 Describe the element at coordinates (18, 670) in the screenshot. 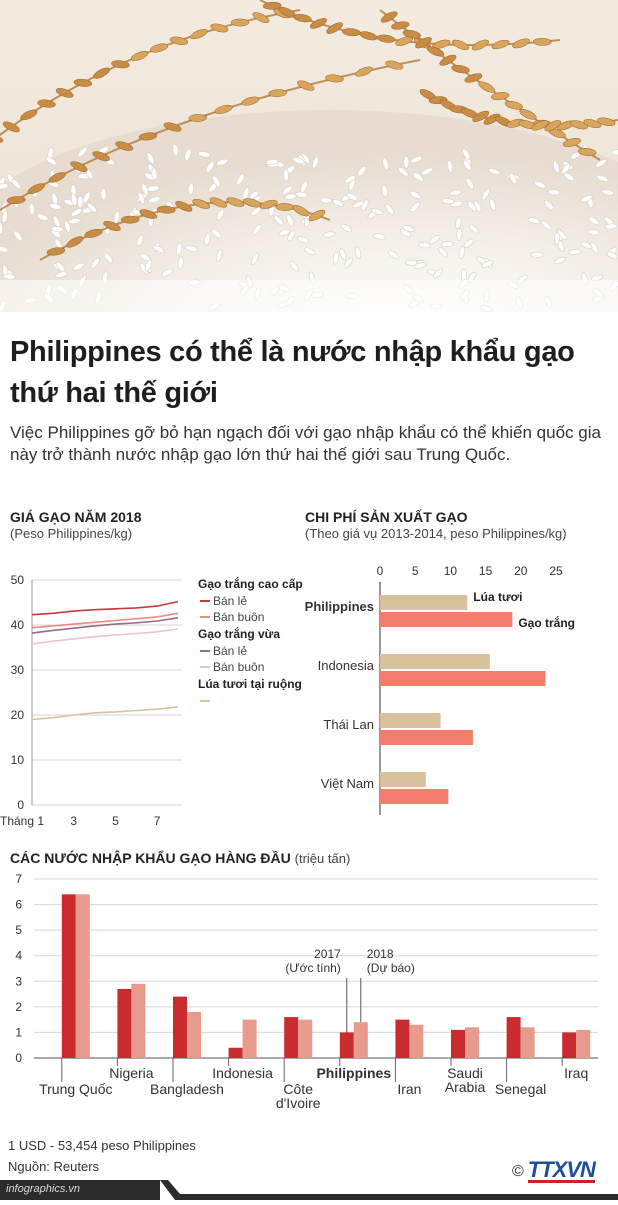

I see `price-y-tick-label: 30` at that location.